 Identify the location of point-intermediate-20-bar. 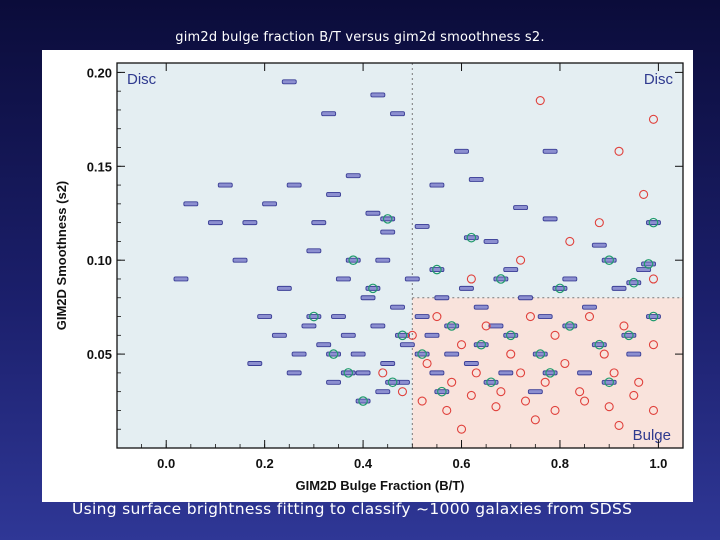
(540, 354).